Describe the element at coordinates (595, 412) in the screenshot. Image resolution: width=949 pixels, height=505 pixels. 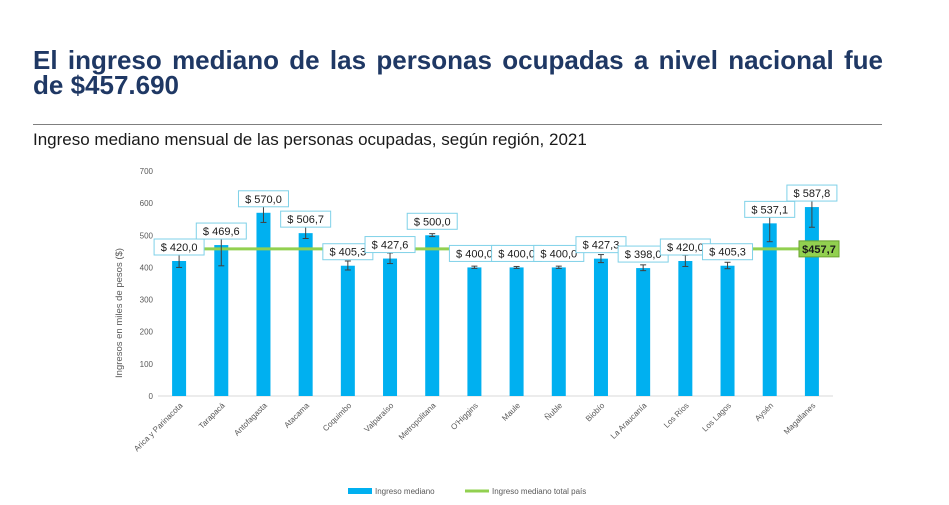
I see `category-label: Biobío` at that location.